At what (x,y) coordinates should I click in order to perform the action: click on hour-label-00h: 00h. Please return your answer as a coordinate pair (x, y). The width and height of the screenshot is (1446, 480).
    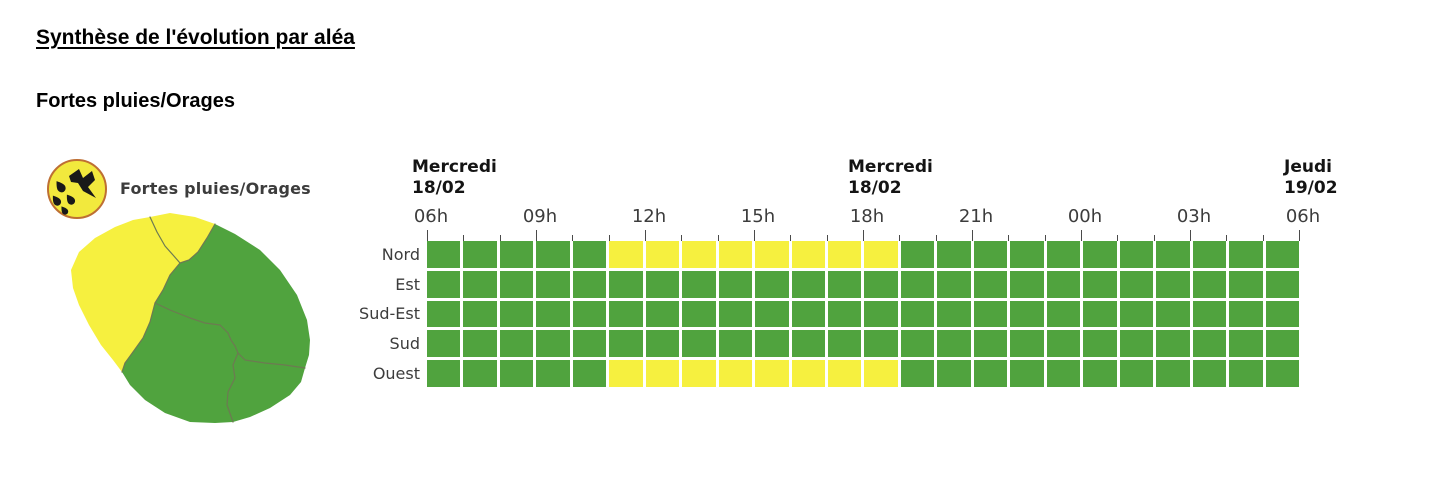
    Looking at the image, I should click on (1085, 216).